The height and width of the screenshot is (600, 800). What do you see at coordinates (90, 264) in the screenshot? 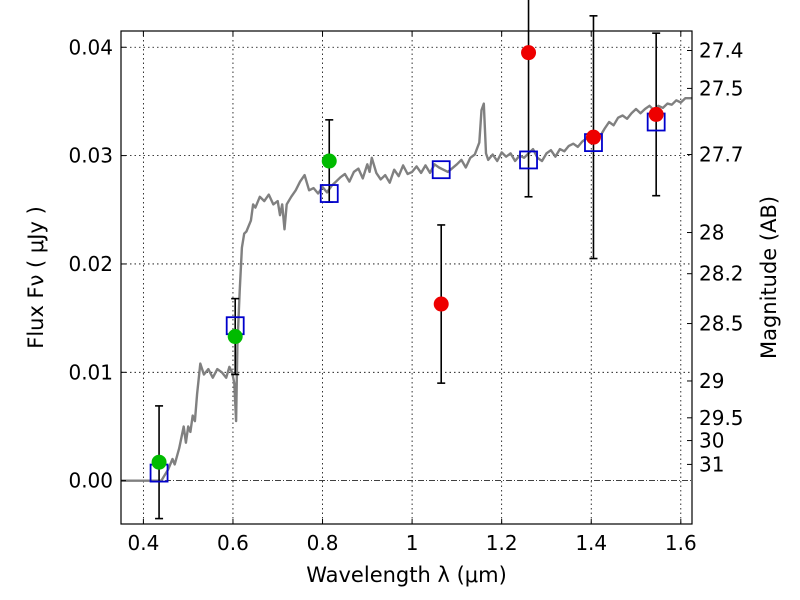
I see `y-tick-label: 0.02` at bounding box center [90, 264].